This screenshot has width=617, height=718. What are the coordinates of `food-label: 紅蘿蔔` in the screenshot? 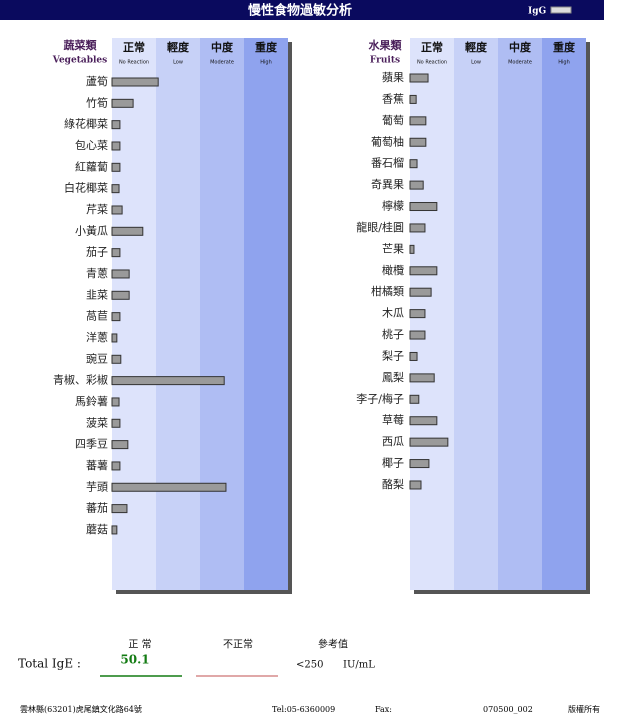 It's located at (91, 166).